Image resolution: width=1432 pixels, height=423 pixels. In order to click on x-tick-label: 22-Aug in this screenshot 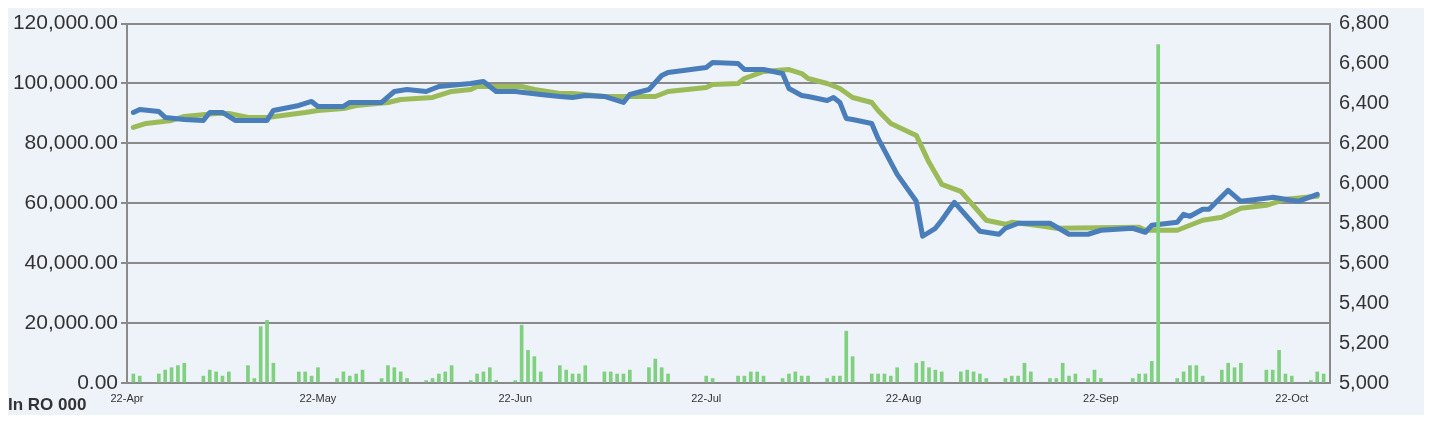, I will do `click(903, 397)`.